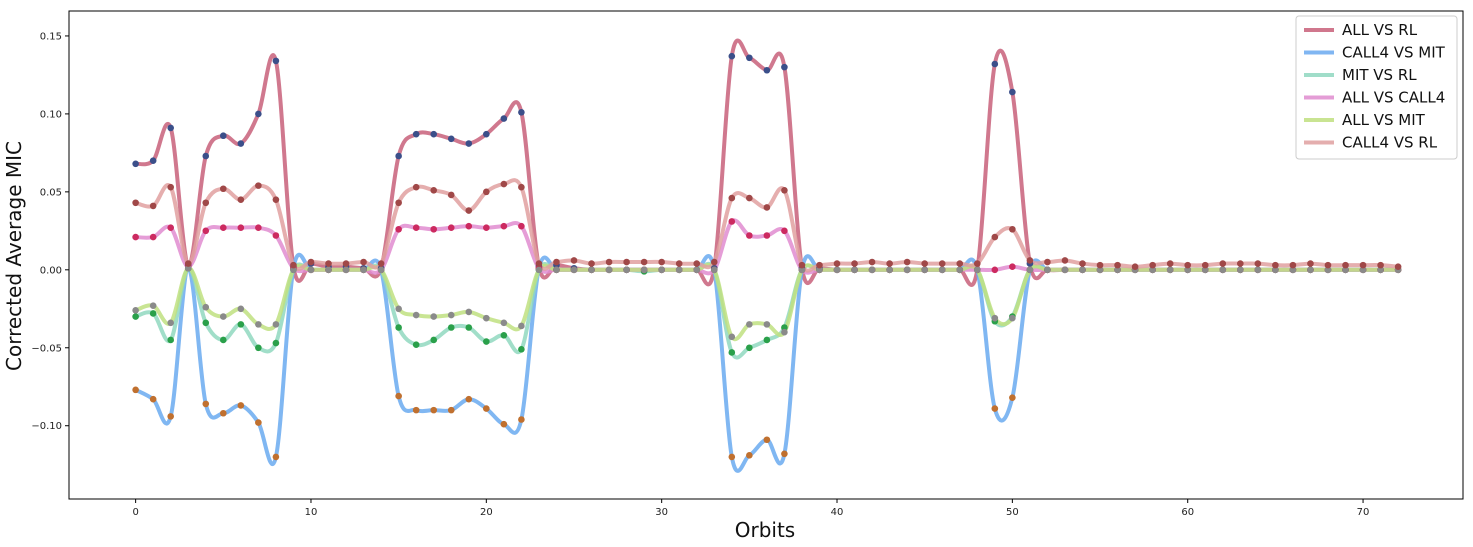 This screenshot has height=547, width=1473. Describe the element at coordinates (1384, 120) in the screenshot. I see `legend-entry: ALL VS MIT` at that location.